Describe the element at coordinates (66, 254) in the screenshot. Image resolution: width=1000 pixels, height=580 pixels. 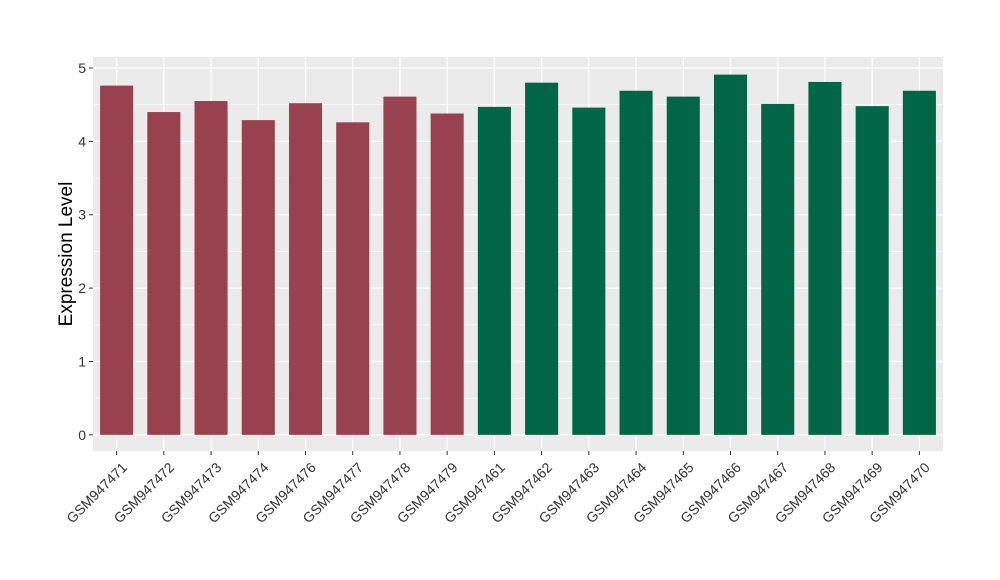
I see `y-axis-title: Expression Level` at that location.